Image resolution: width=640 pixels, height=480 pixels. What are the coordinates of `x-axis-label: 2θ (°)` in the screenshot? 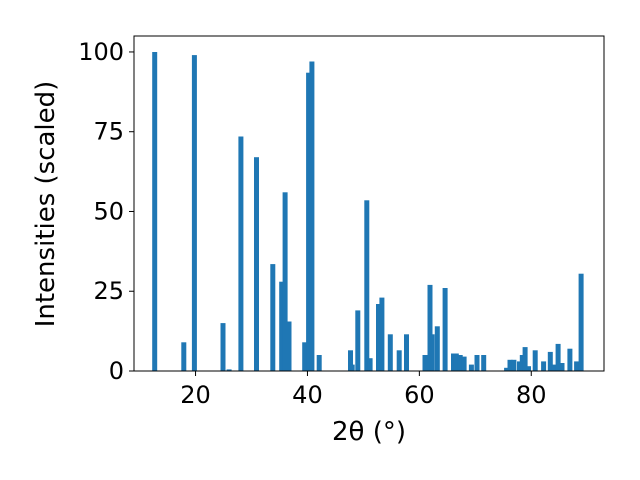 It's located at (369, 432).